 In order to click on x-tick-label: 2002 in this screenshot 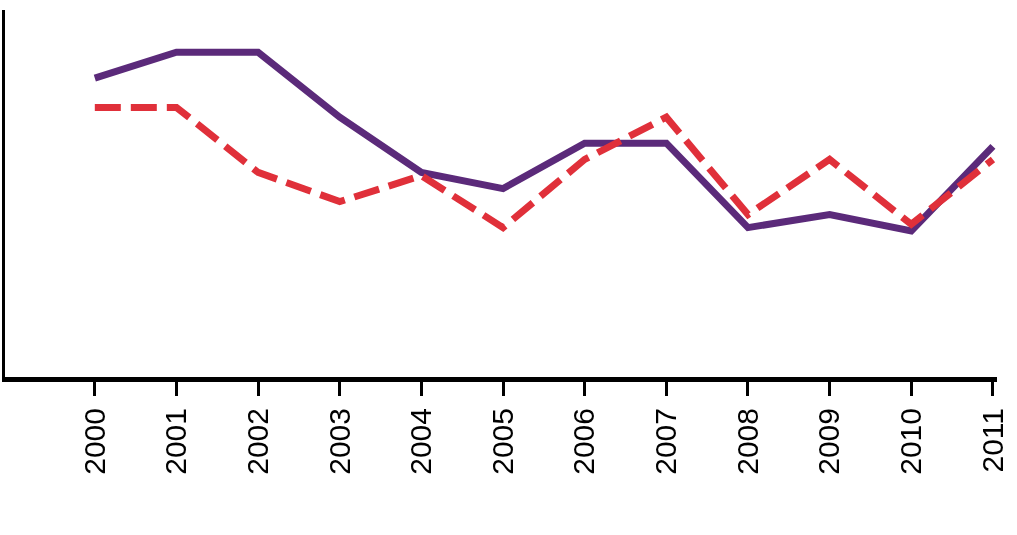, I will do `click(257, 441)`.